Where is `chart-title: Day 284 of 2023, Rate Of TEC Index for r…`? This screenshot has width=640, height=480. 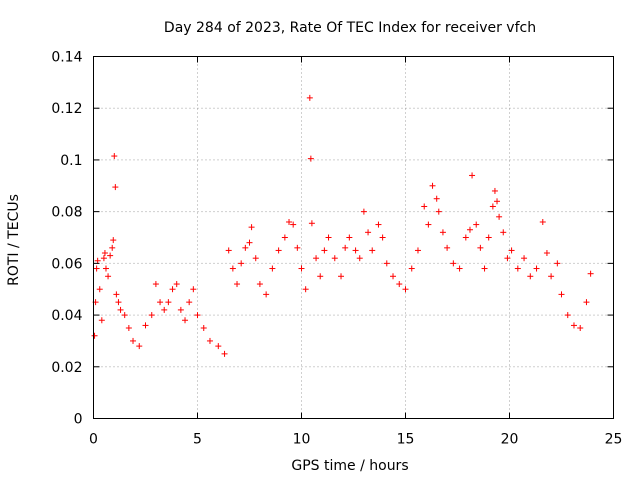 chart-title: Day 284 of 2023, Rate Of TEC Index for r… is located at coordinates (350, 28).